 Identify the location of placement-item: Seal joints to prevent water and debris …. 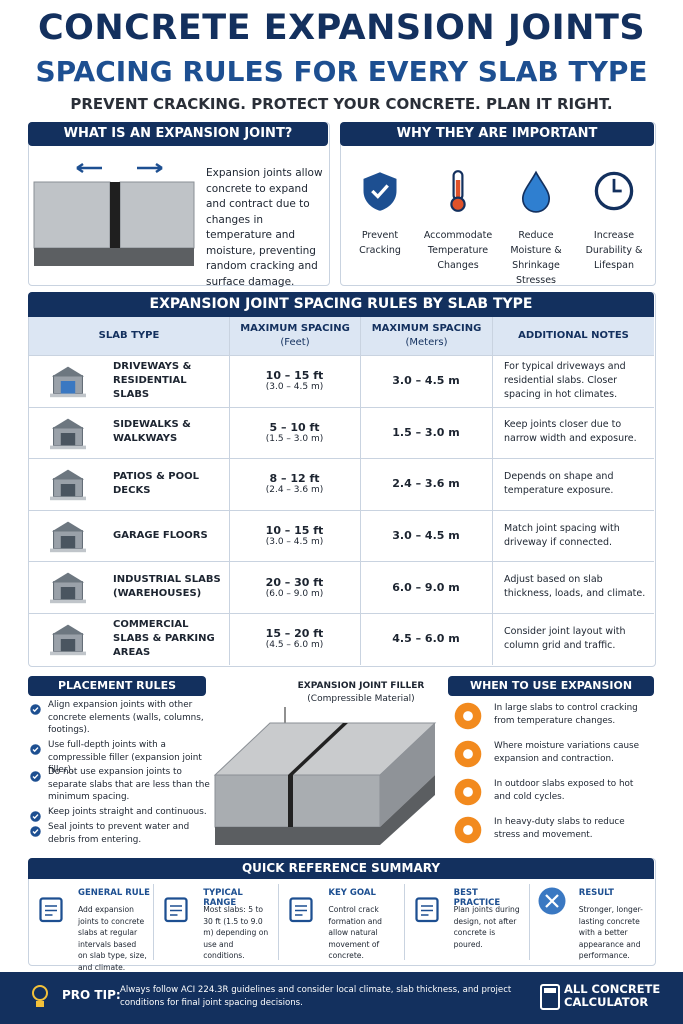
(119, 833).